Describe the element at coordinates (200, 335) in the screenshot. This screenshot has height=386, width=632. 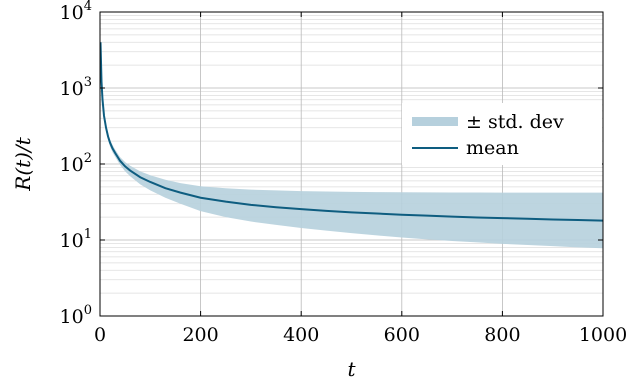
I see `x-tick-label: 200` at that location.